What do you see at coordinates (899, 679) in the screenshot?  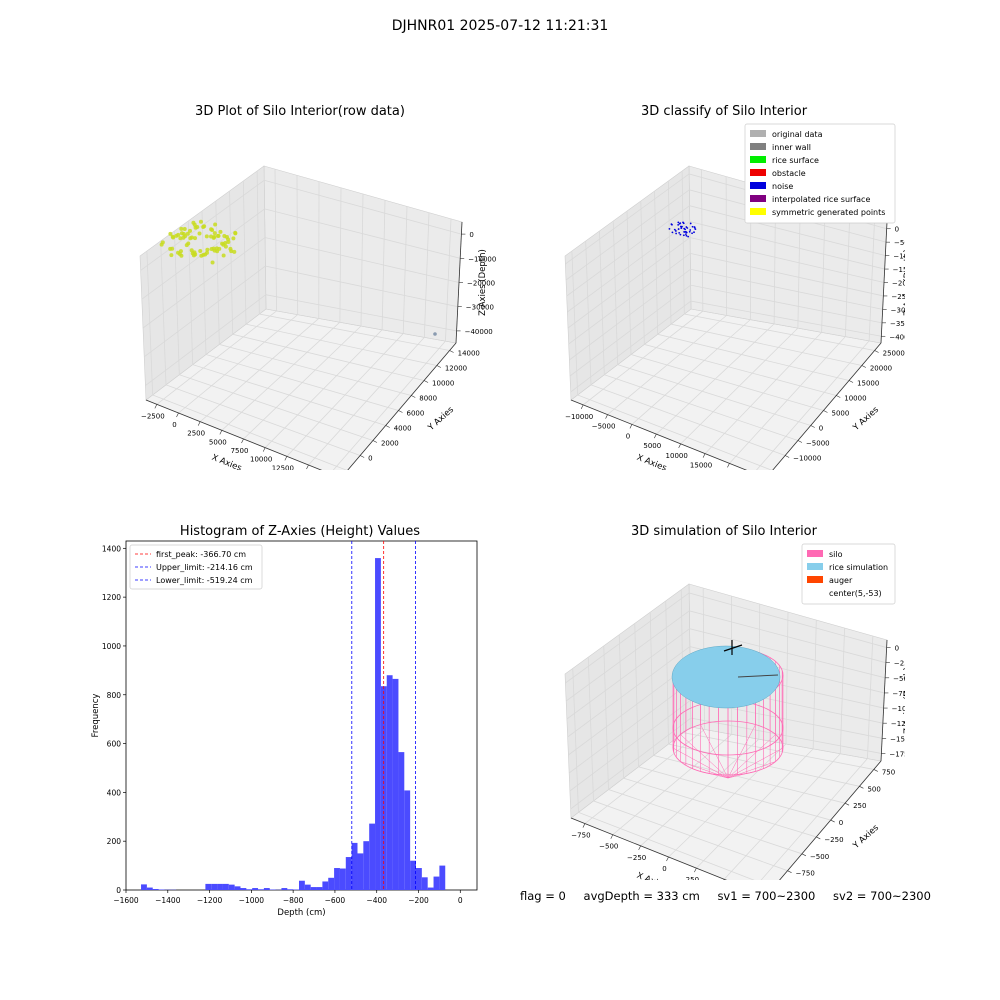 I see `z-tick-label: −500` at bounding box center [899, 679].